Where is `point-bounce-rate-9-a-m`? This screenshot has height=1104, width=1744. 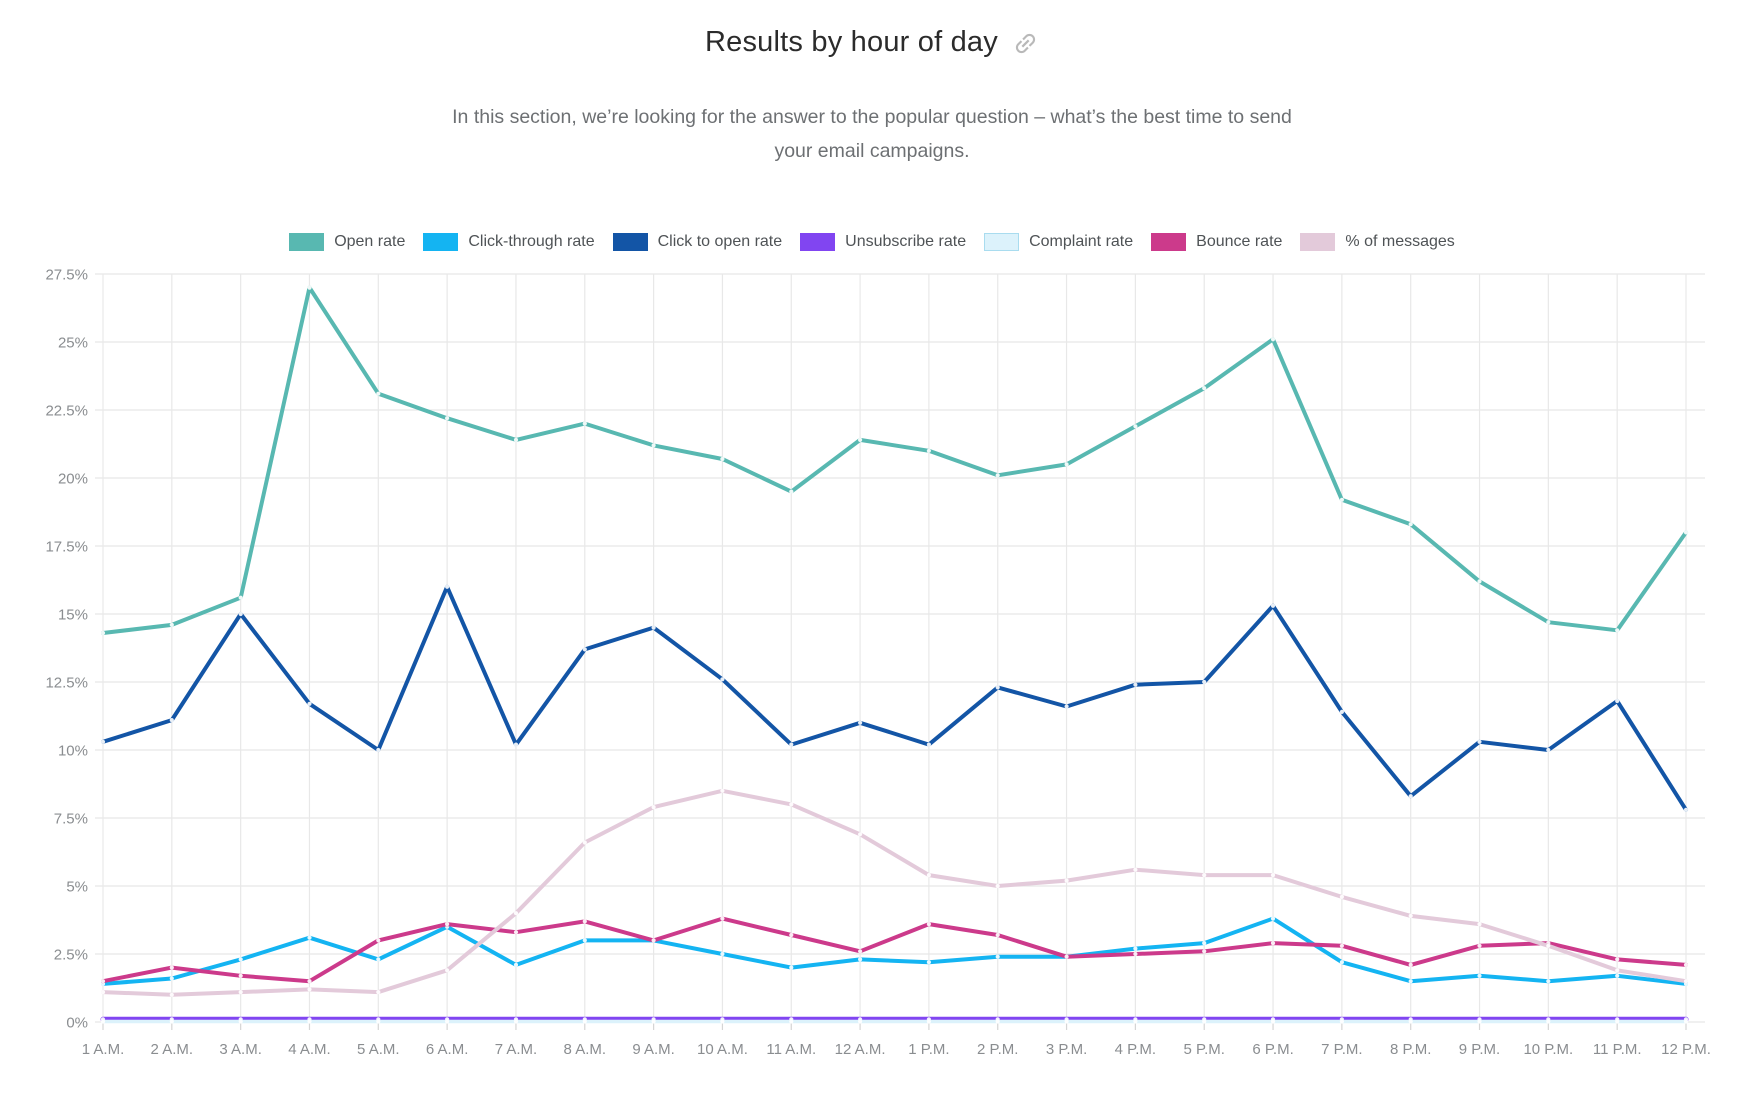
point-bounce-rate-9-a-m is located at coordinates (653, 940).